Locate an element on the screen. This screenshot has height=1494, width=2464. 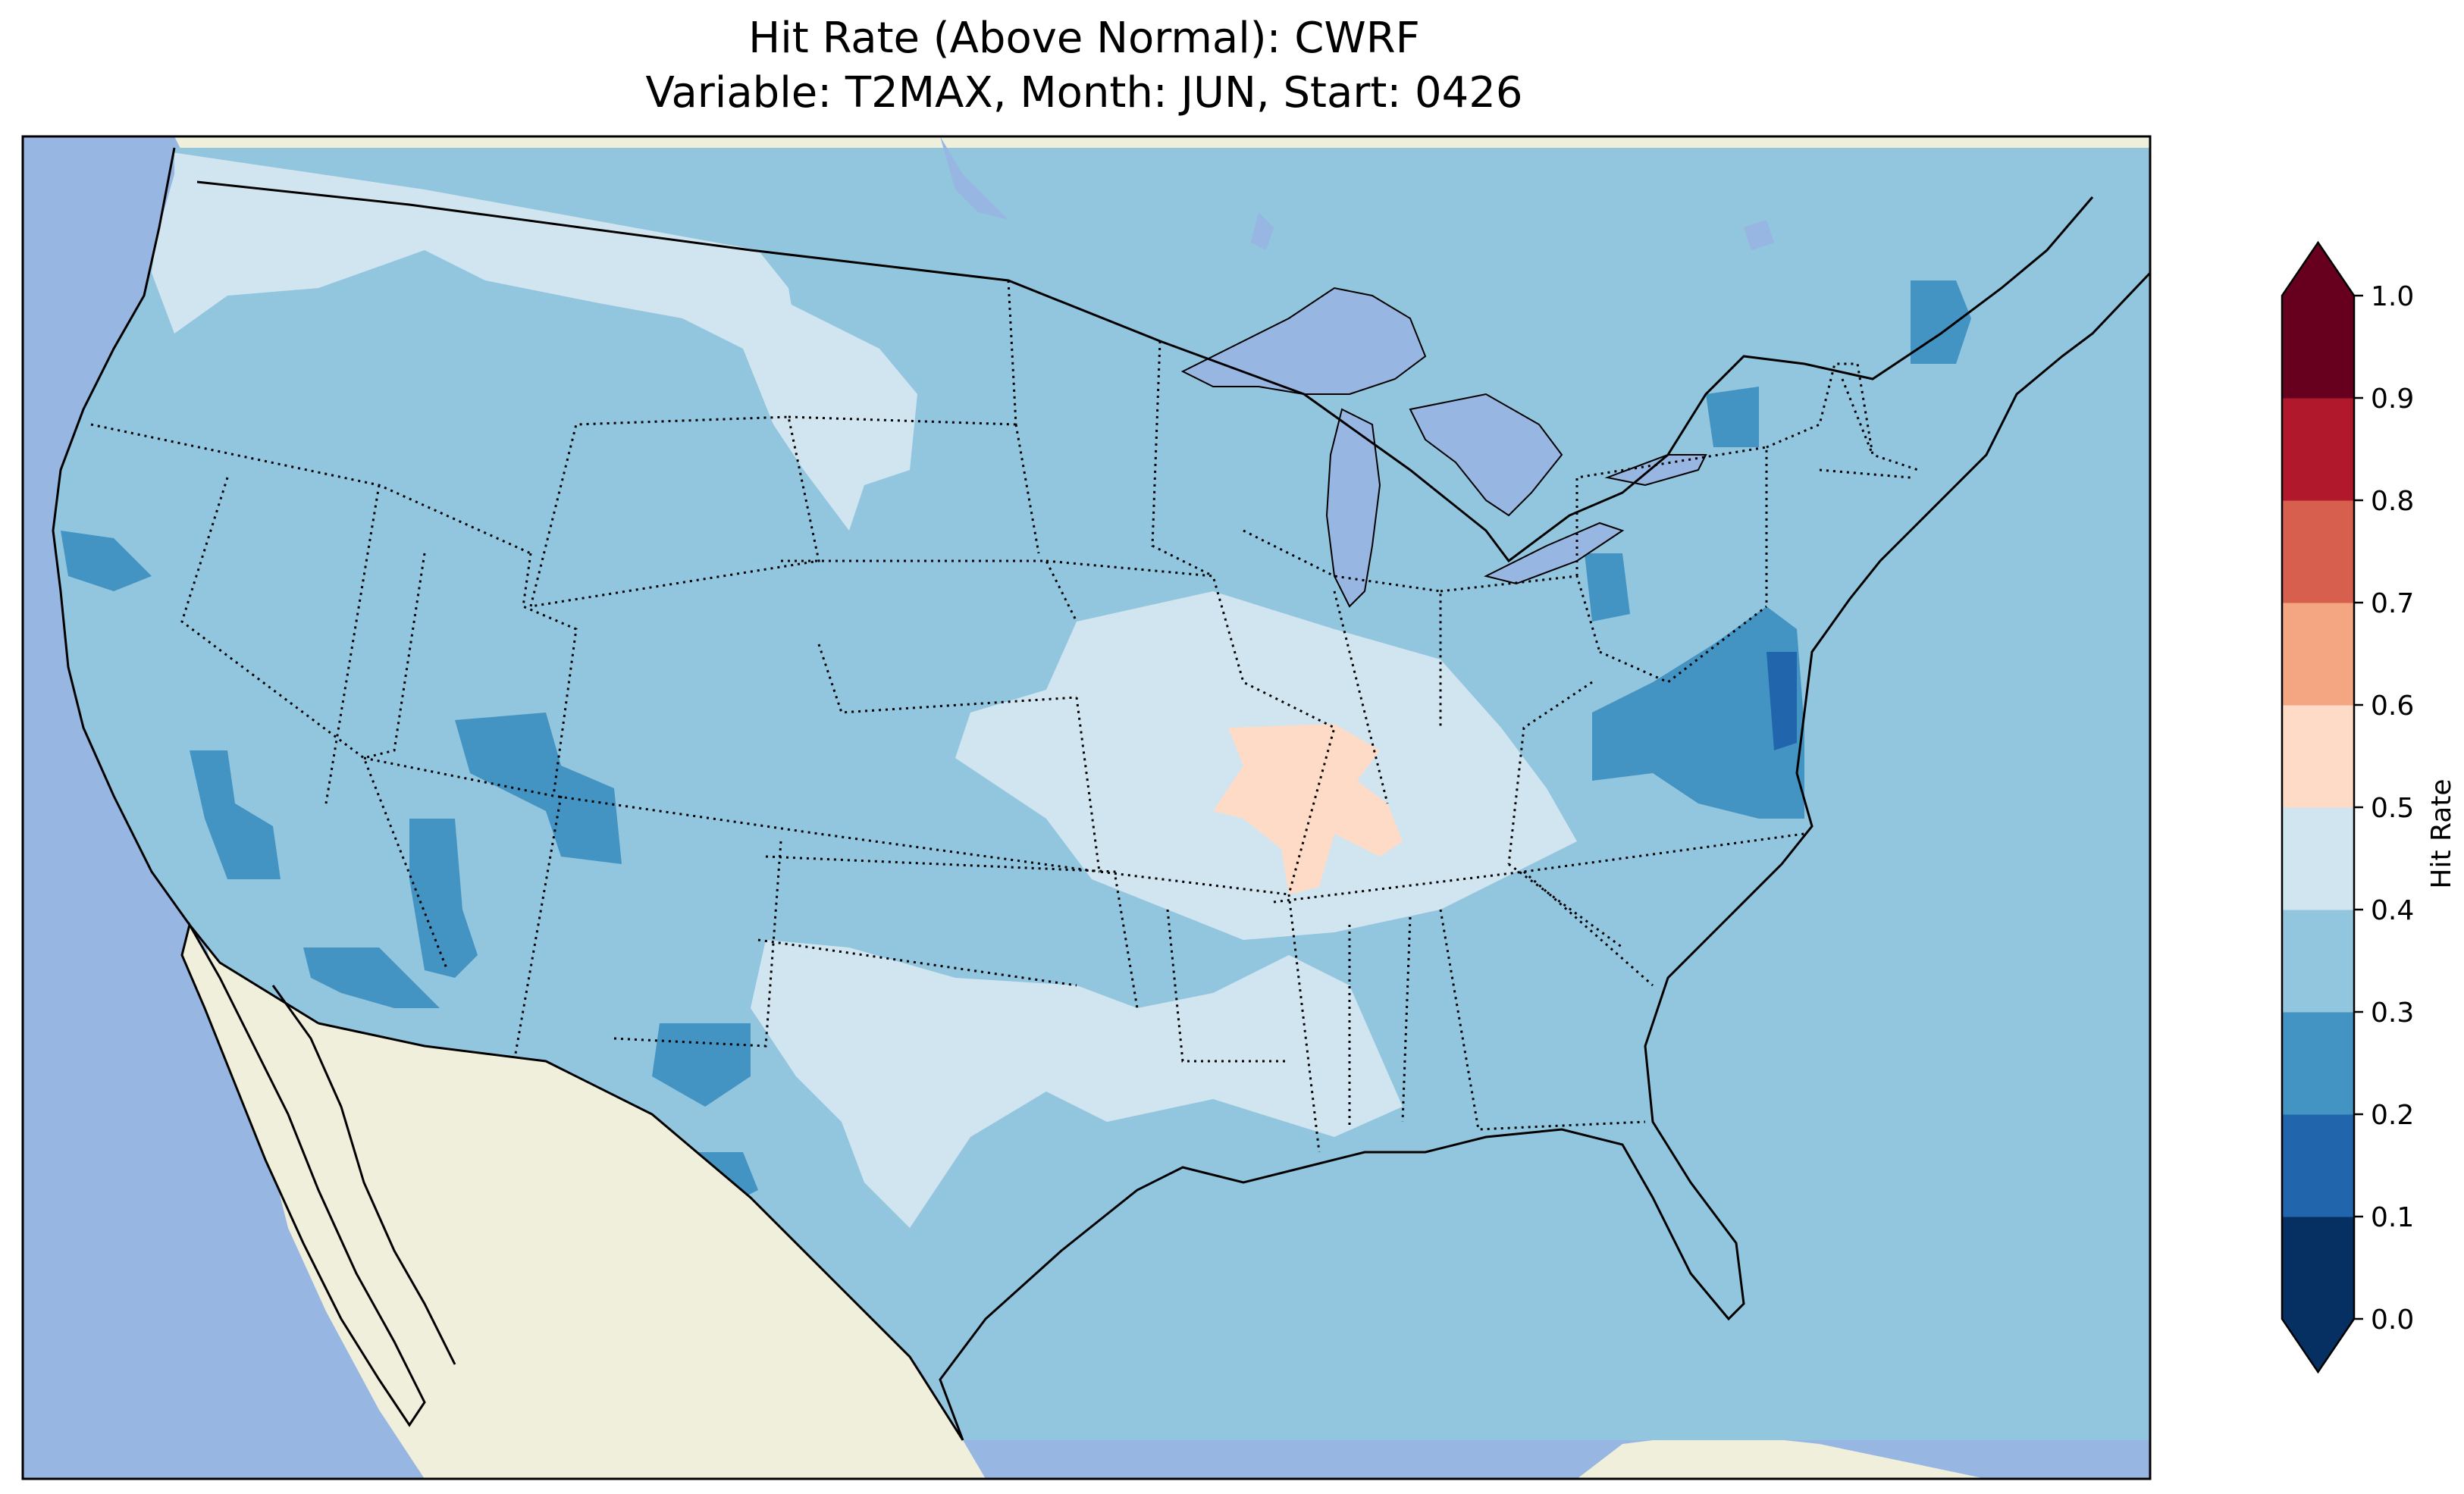
lake-michigan is located at coordinates (1353, 508).